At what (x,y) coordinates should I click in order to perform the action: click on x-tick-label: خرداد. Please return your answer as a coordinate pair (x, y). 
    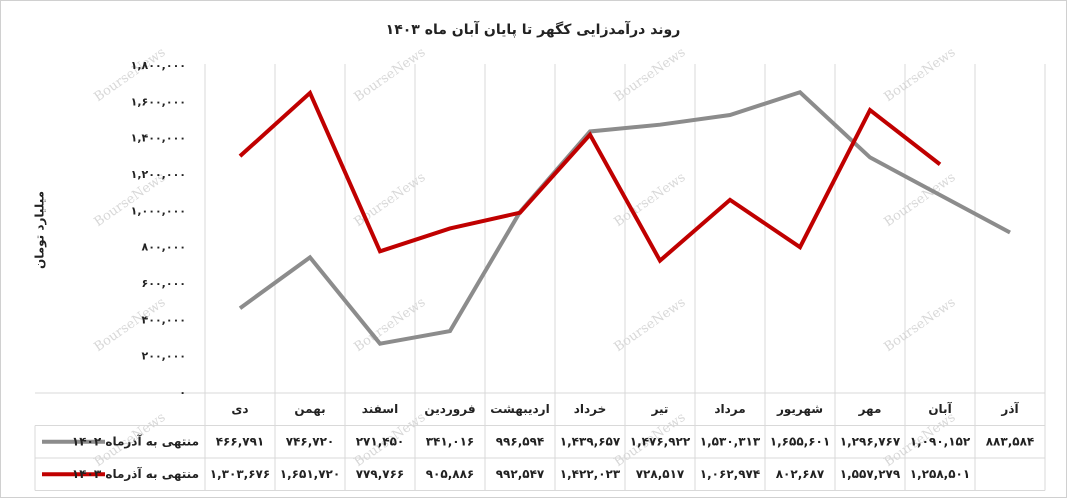
    Looking at the image, I should click on (590, 409).